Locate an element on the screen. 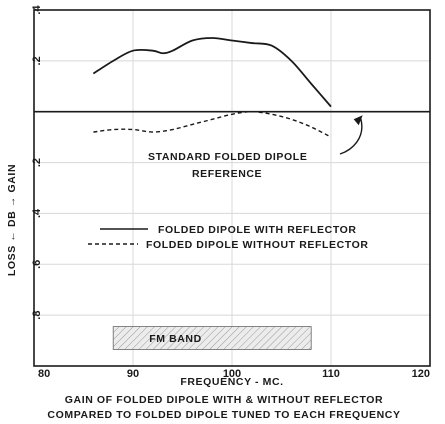 The width and height of the screenshot is (445, 424). legend-label-with-reflector: FOLDED DIPOLE WITH REFLECTOR is located at coordinates (257, 230).